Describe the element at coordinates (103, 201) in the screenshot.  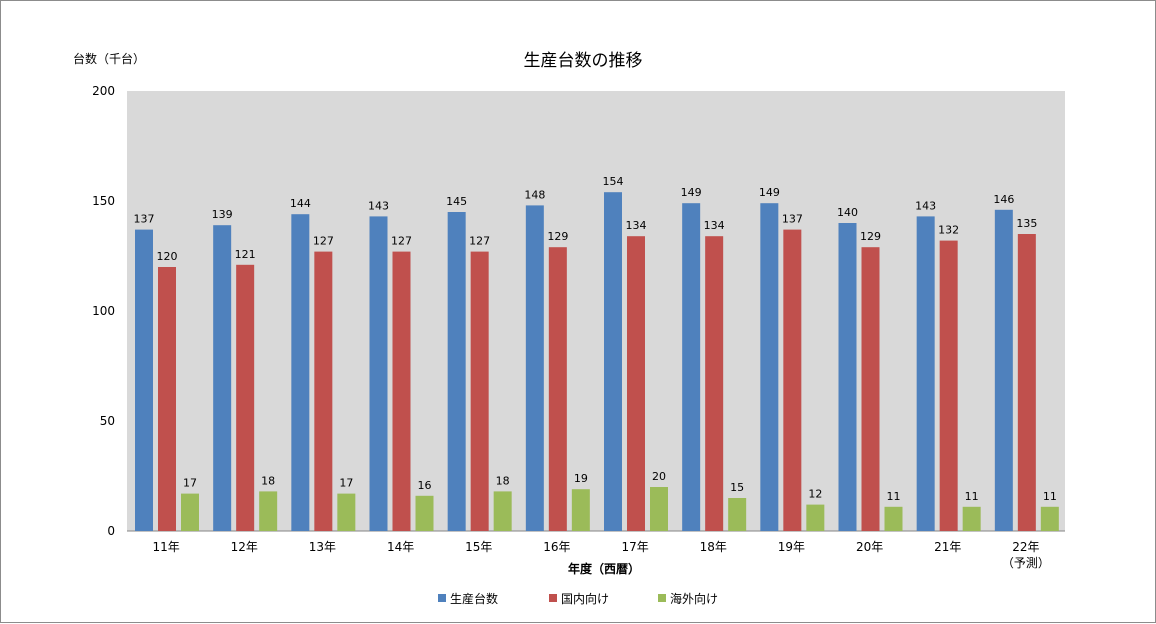
I see `y-tick-label: 150` at that location.